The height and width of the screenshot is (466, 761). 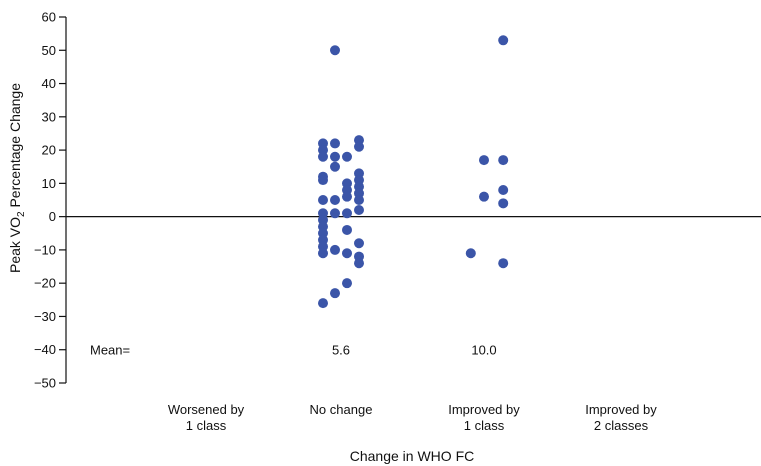 What do you see at coordinates (341, 409) in the screenshot?
I see `category-label-no-change: No change` at bounding box center [341, 409].